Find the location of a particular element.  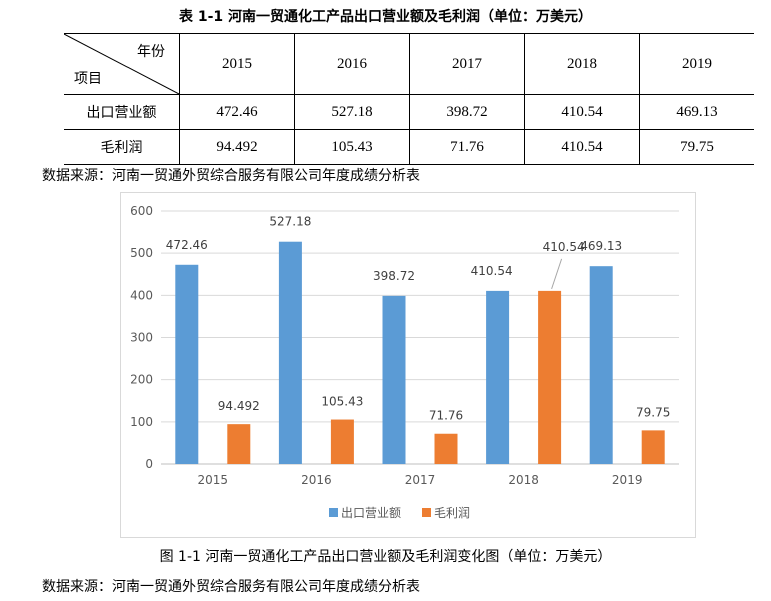

y-tick-label: 300 is located at coordinates (141, 338).